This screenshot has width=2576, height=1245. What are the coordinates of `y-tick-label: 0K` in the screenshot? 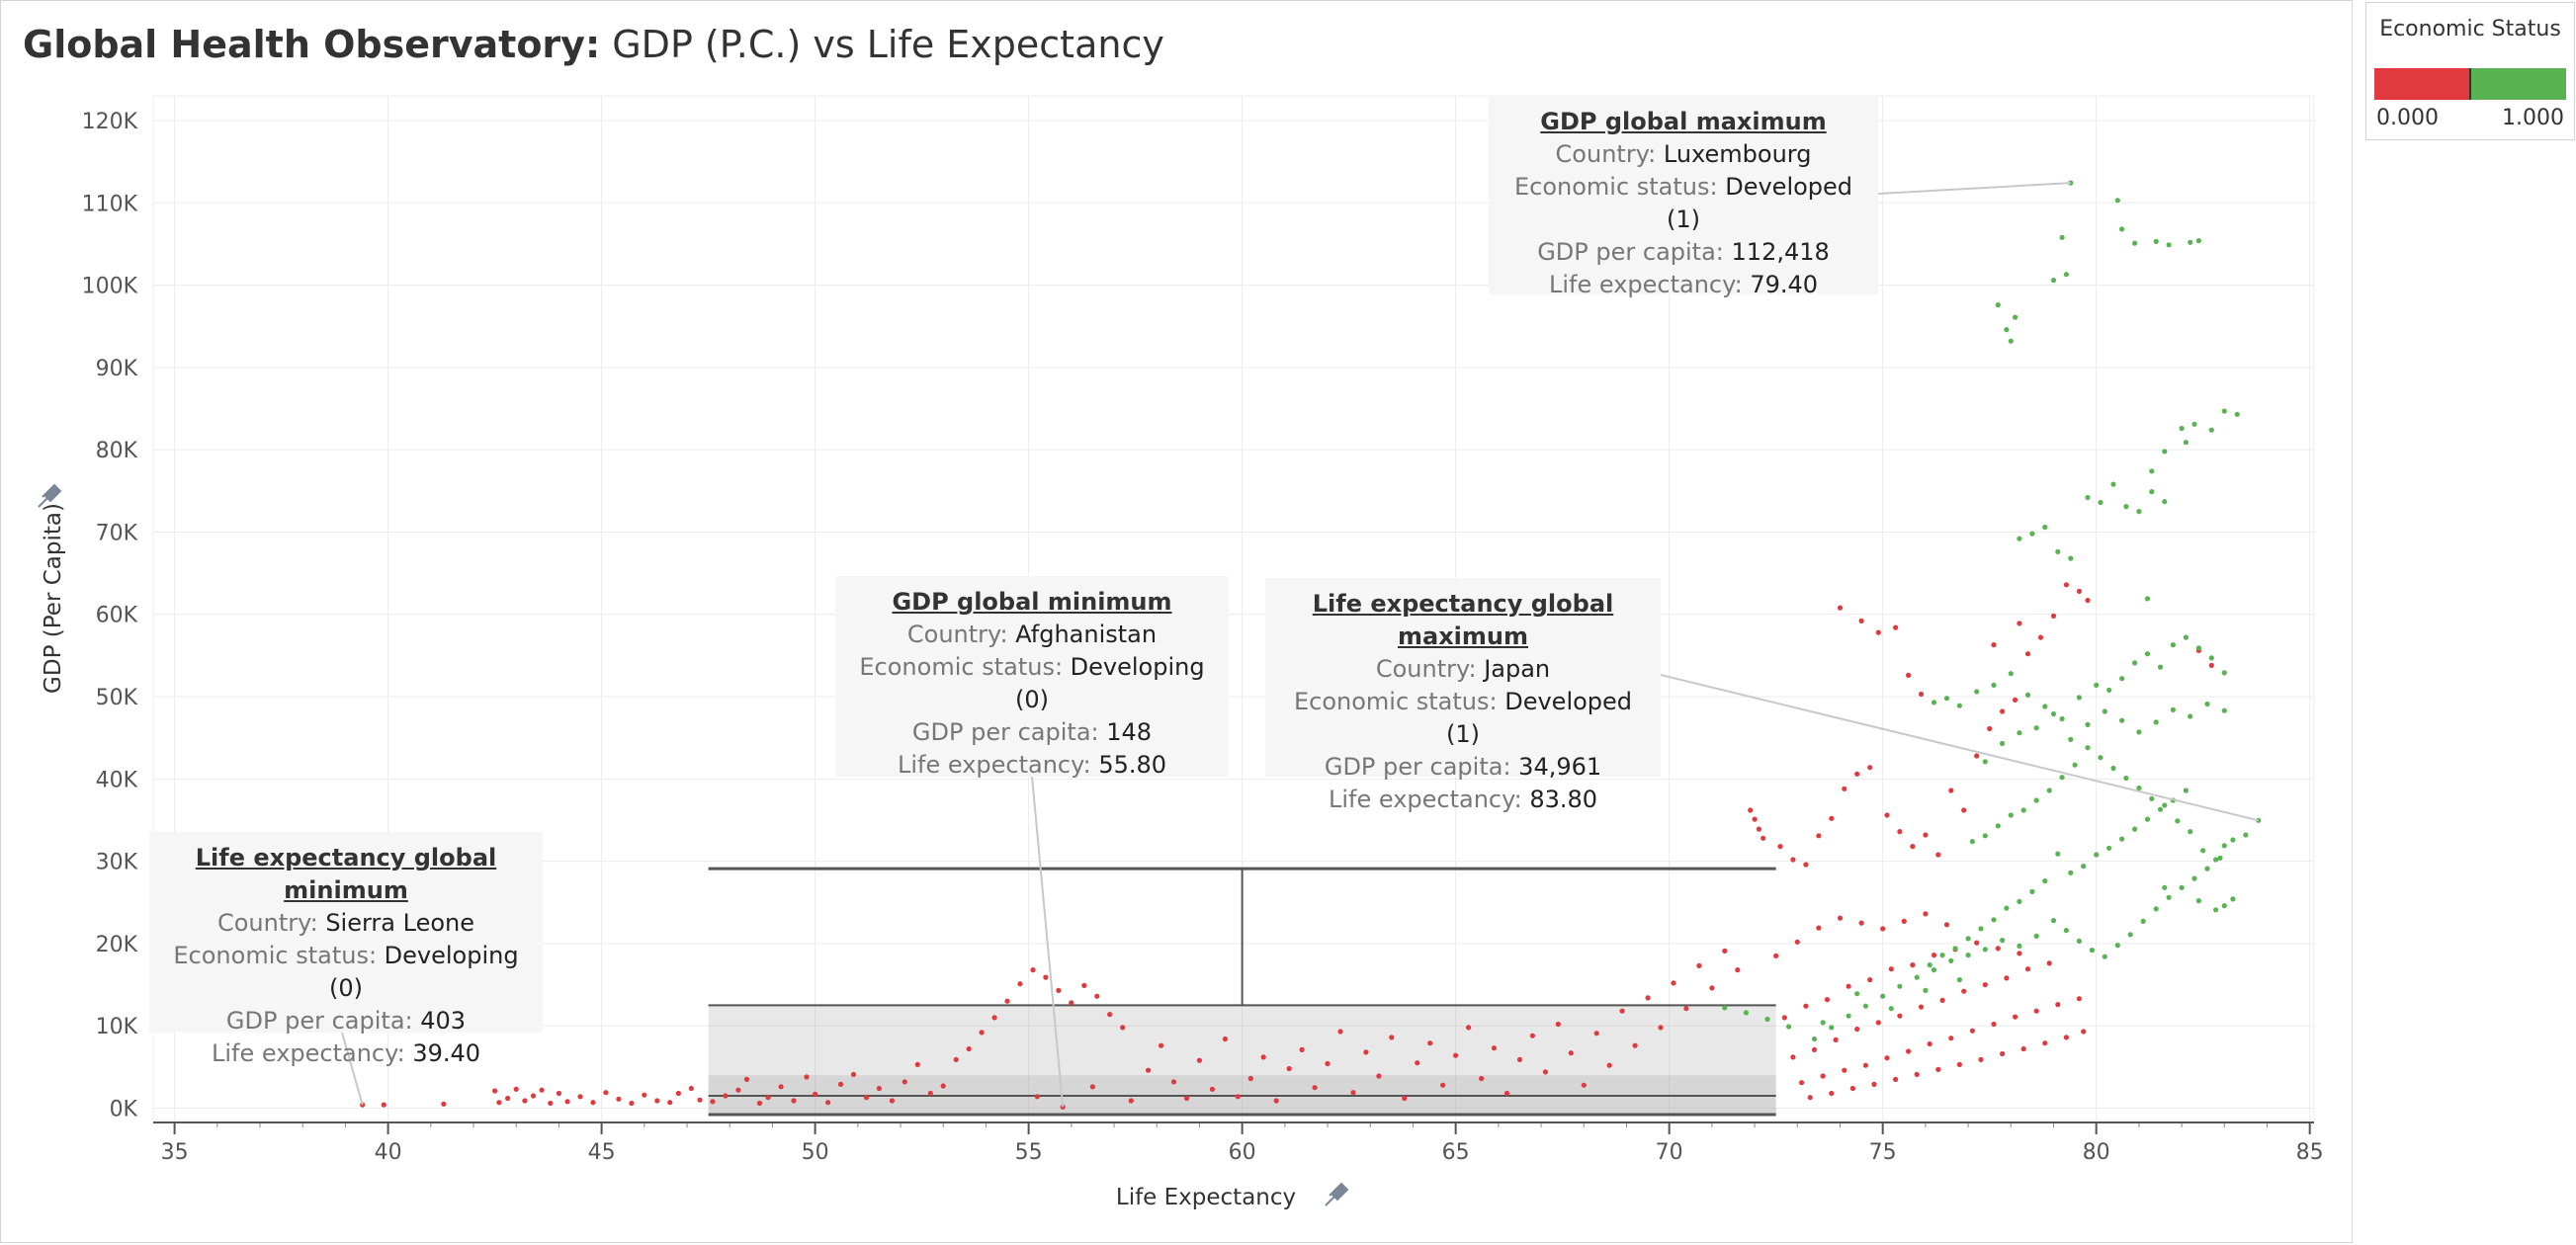 It's located at (124, 1110).